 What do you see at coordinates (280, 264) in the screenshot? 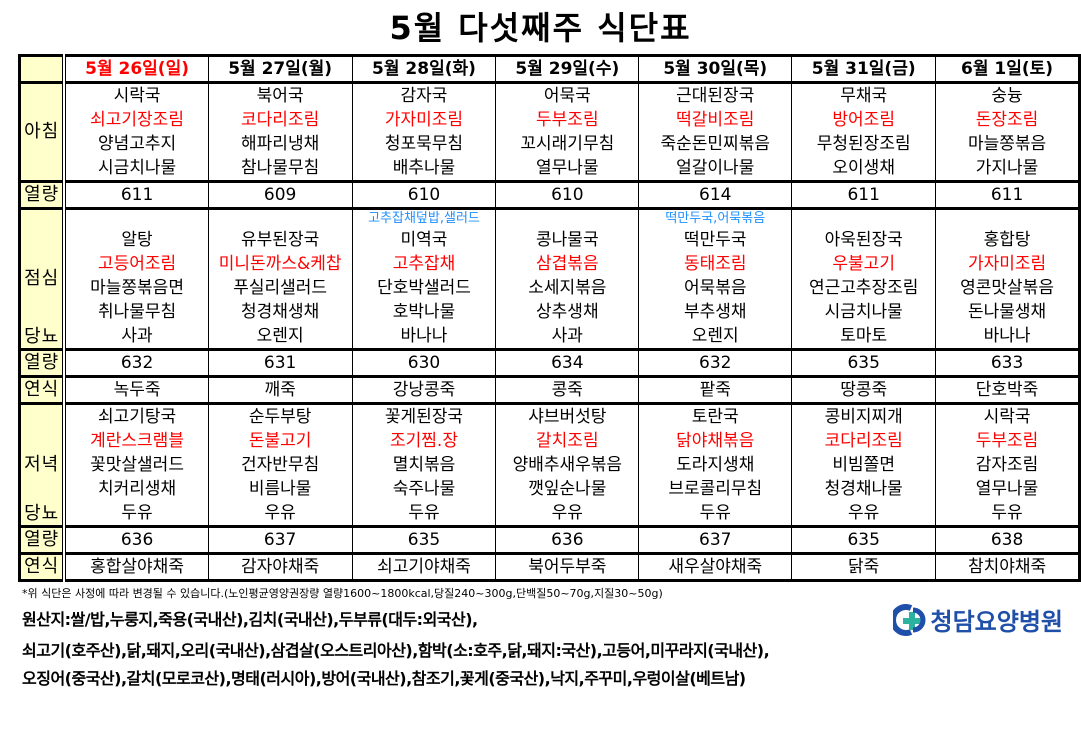
I see `main-dish: 미니돈까스&케찹` at bounding box center [280, 264].